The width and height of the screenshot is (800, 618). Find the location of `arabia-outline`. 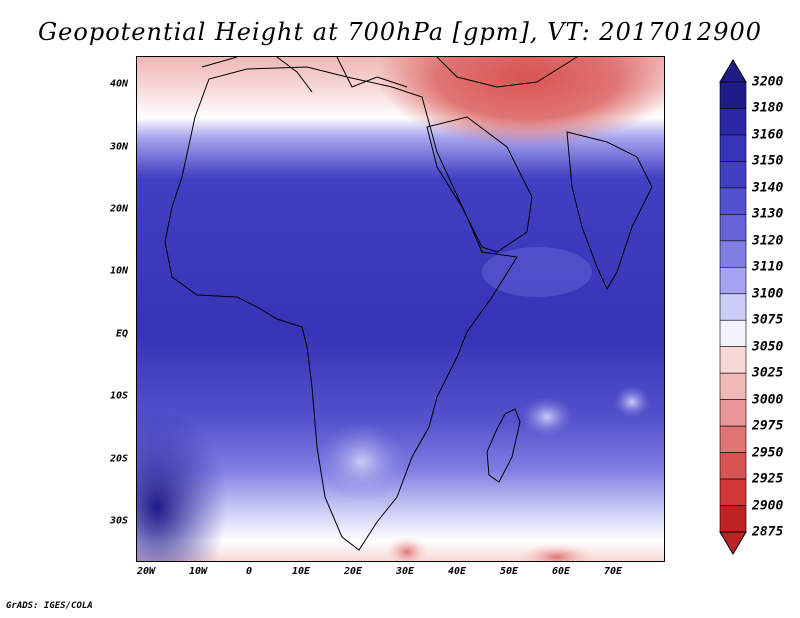

arabia-outline is located at coordinates (479, 184).